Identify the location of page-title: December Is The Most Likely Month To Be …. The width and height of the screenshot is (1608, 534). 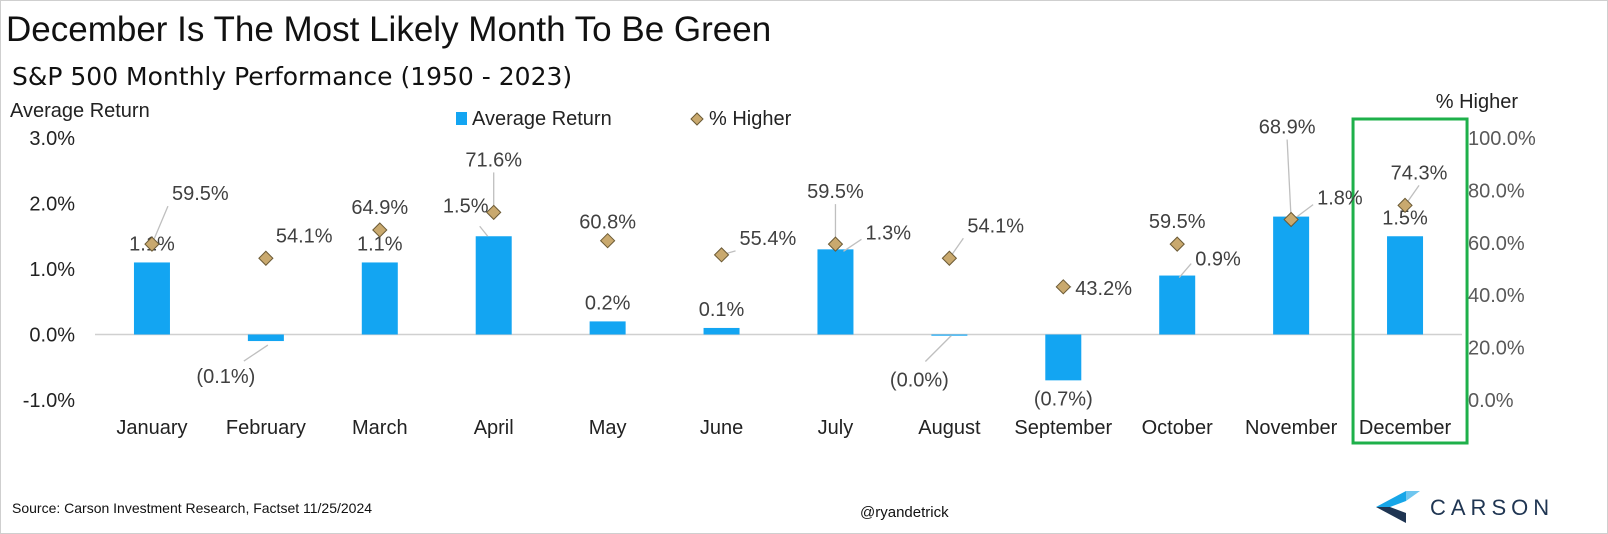
(389, 29).